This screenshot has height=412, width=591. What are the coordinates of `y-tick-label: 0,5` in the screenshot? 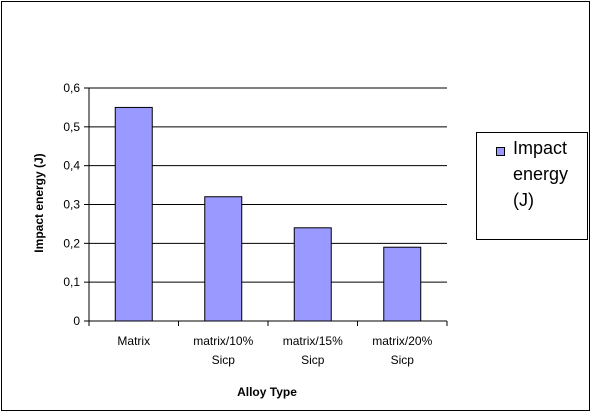 It's located at (71, 127).